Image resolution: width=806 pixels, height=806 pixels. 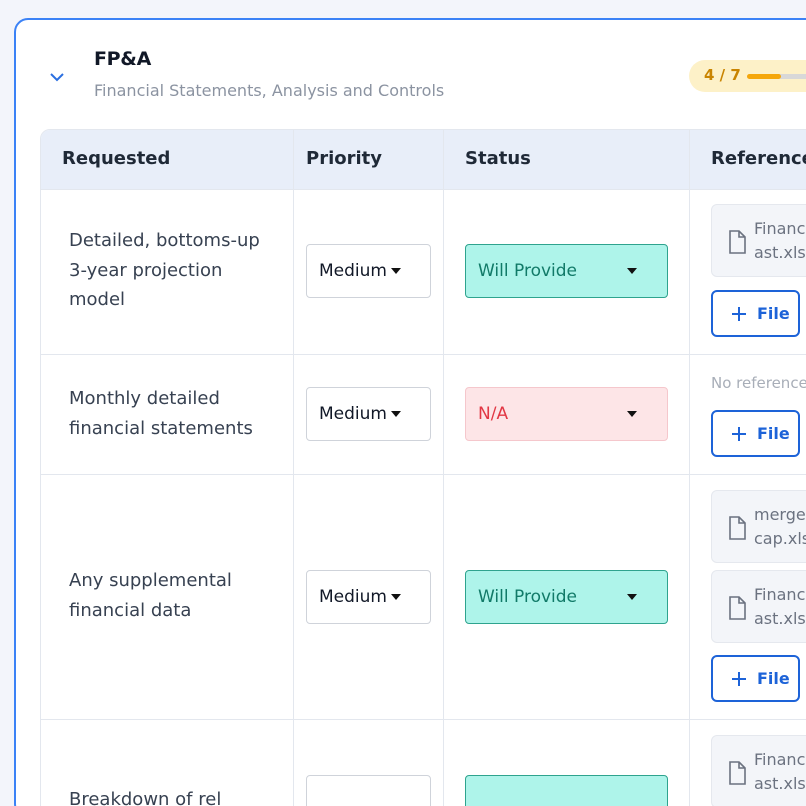 I want to click on requested-text: Any supplemental financial data, so click(x=174, y=595).